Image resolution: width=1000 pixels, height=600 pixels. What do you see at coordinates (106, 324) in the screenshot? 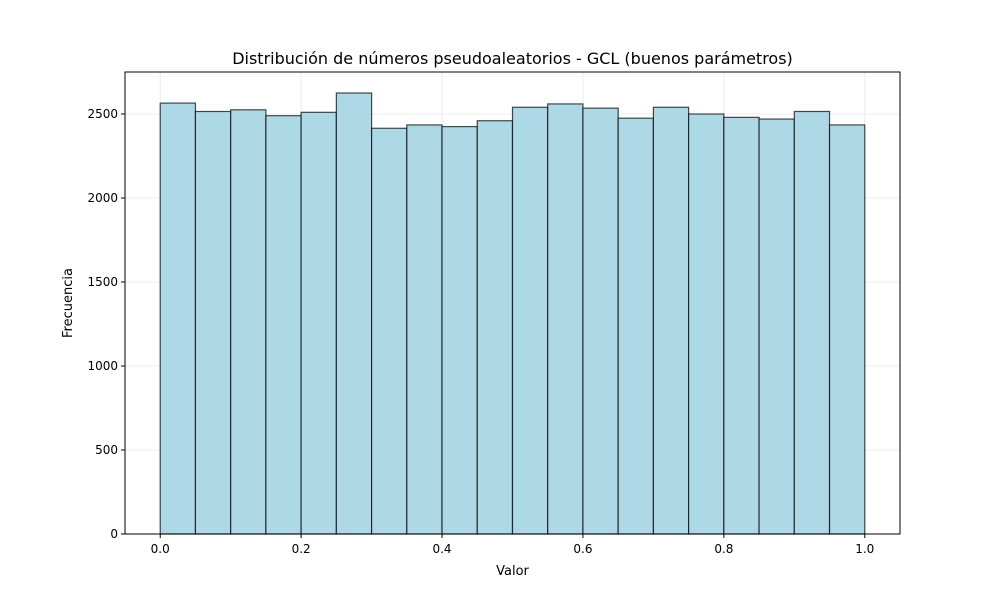
I see `y-axis-ticks: 0 500 1000 1500 2000 2500` at bounding box center [106, 324].